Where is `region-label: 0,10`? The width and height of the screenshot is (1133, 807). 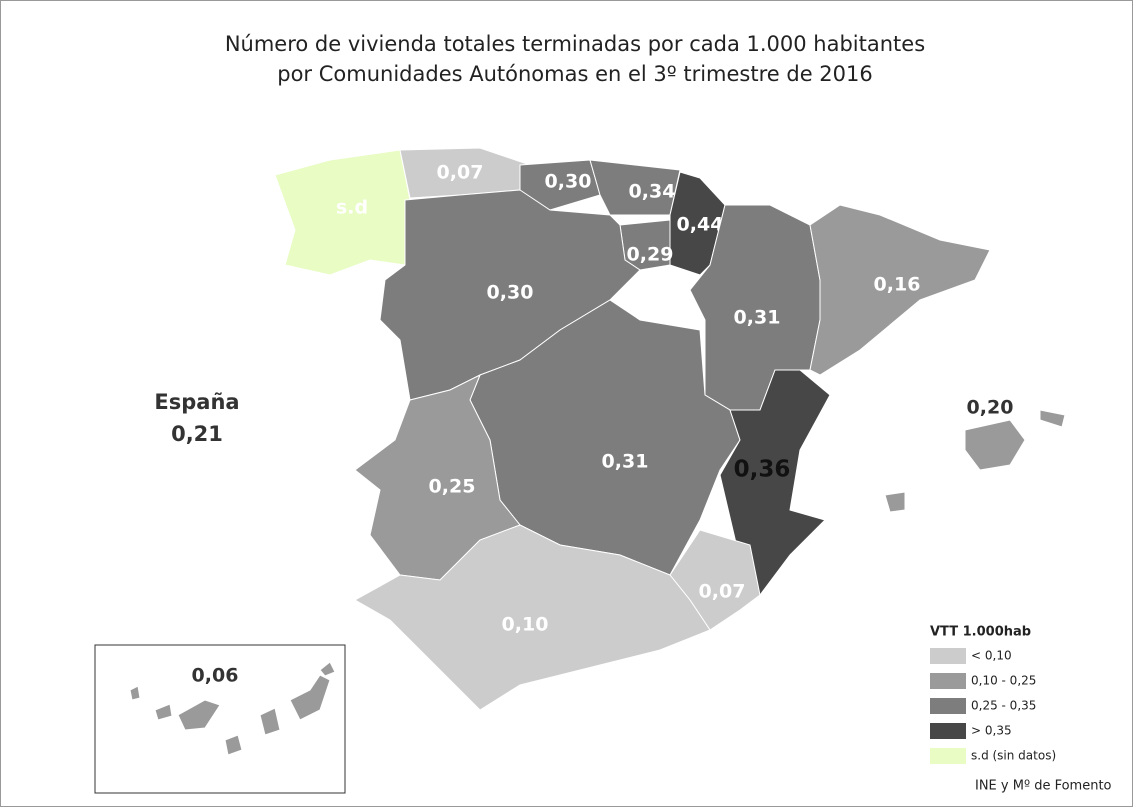
region-label: 0,10 is located at coordinates (525, 625).